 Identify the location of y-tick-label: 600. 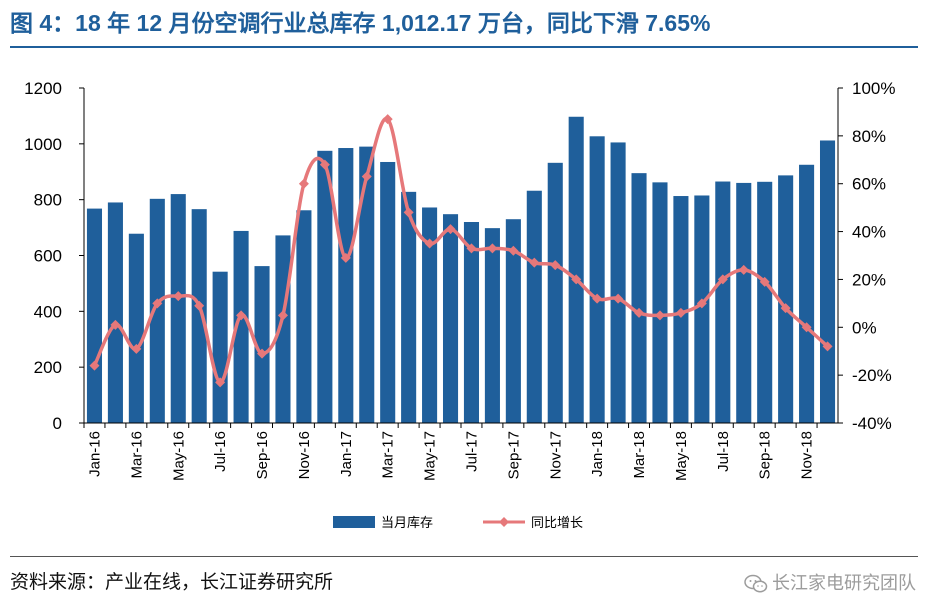
(48, 256).